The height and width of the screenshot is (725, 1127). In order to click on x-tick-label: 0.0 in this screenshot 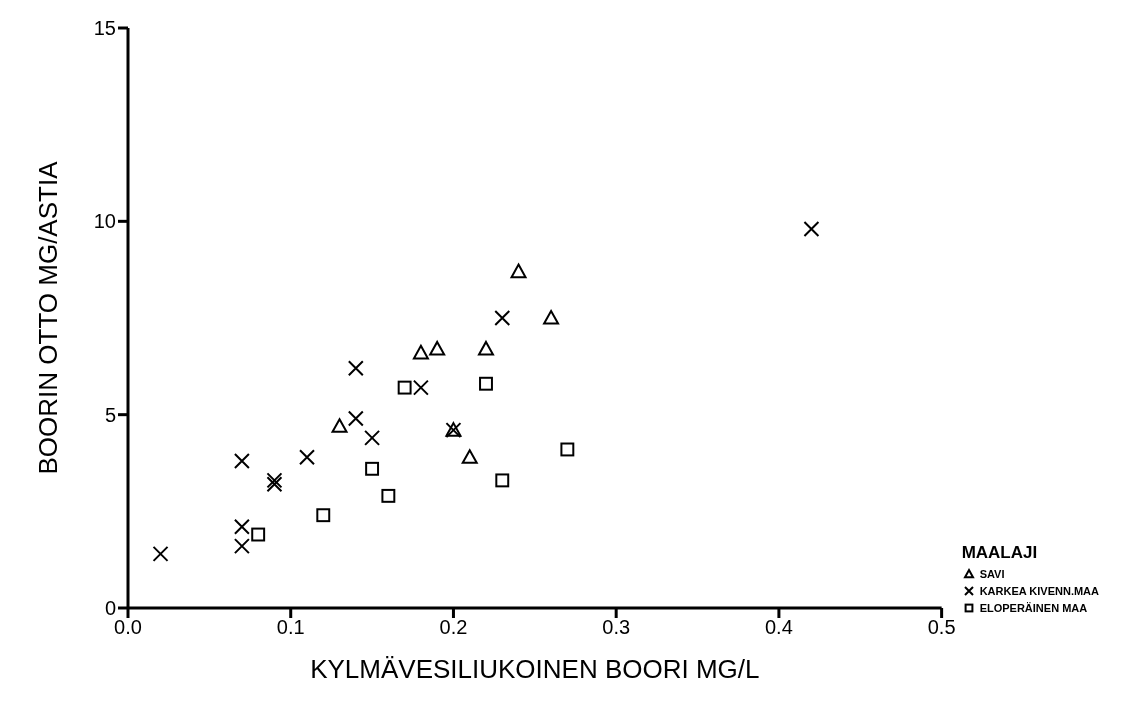, I will do `click(128, 627)`.